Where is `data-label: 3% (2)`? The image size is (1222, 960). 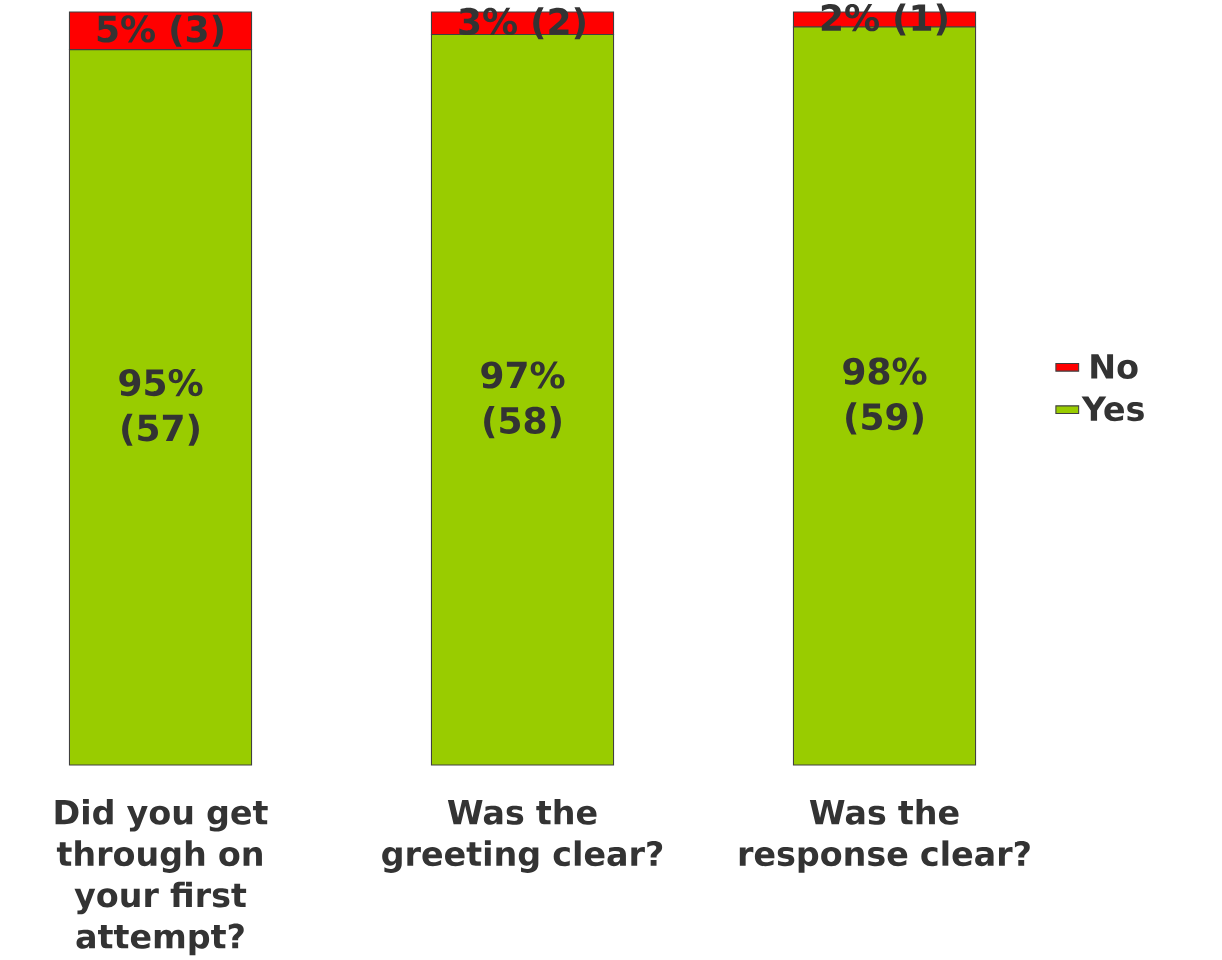 data-label: 3% (2) is located at coordinates (522, 23).